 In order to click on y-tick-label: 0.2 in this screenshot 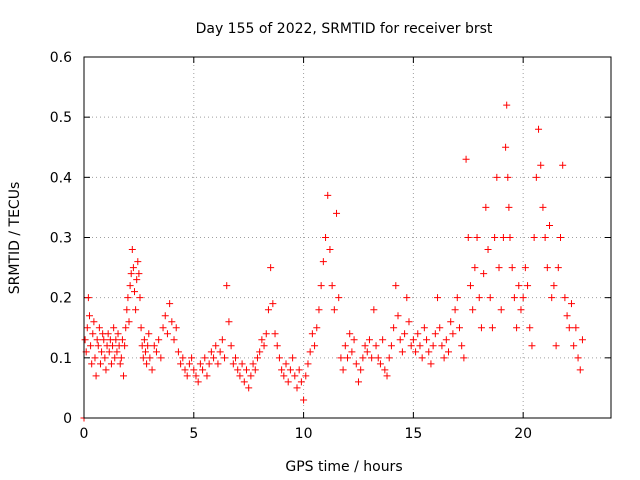, I will do `click(61, 299)`.